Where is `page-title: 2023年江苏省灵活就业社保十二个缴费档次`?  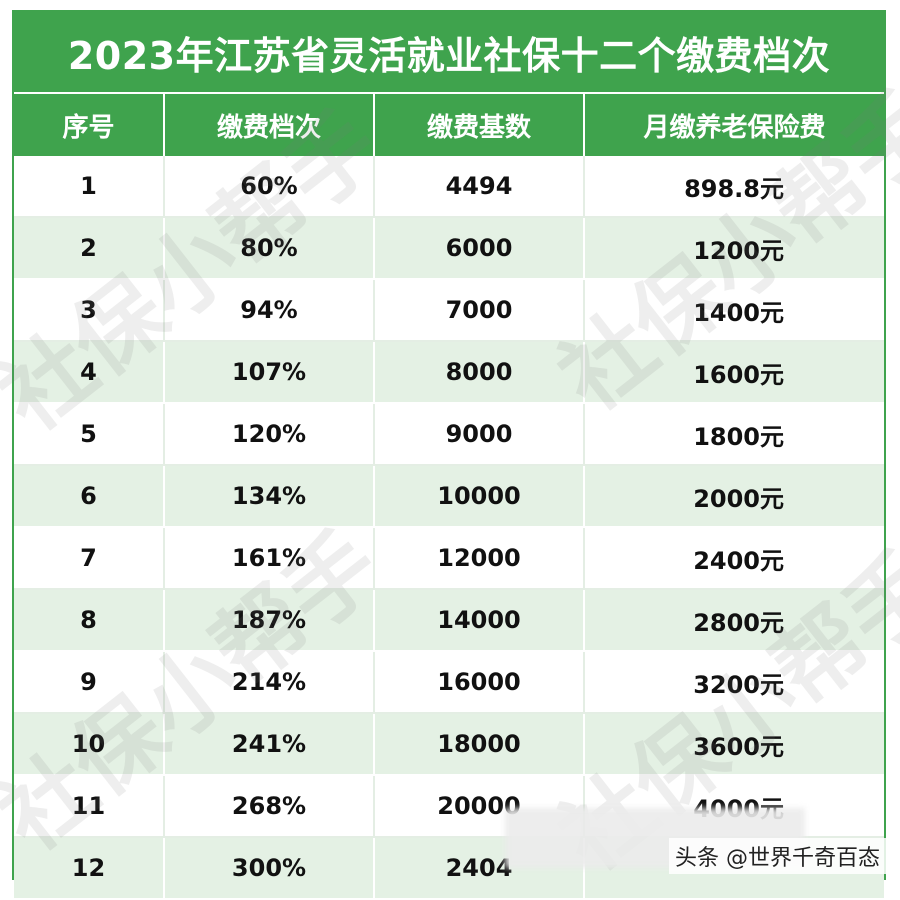
page-title: 2023年江苏省灵活就业社保十二个缴费档次 is located at coordinates (449, 52).